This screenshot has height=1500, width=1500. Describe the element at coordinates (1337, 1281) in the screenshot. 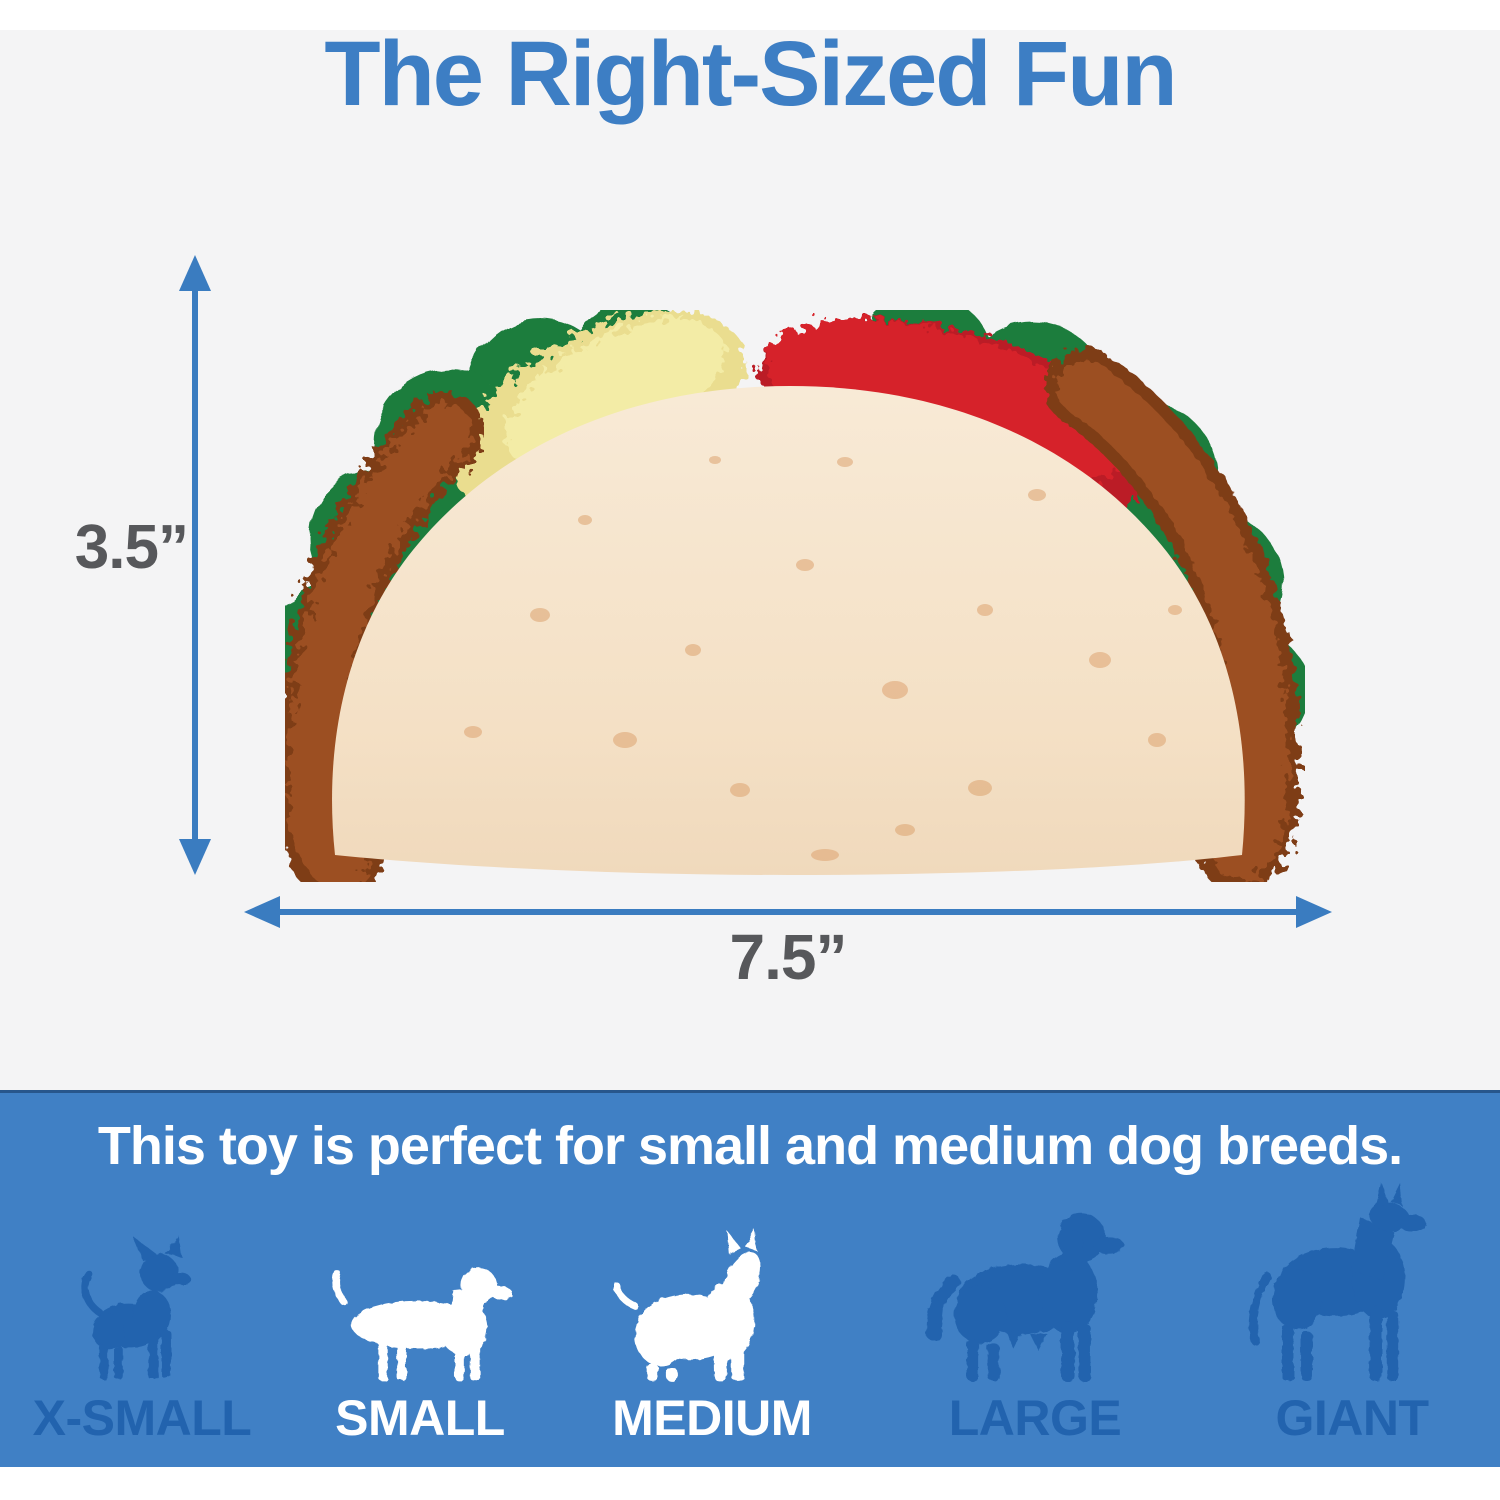

I see `great-dane-icon` at that location.